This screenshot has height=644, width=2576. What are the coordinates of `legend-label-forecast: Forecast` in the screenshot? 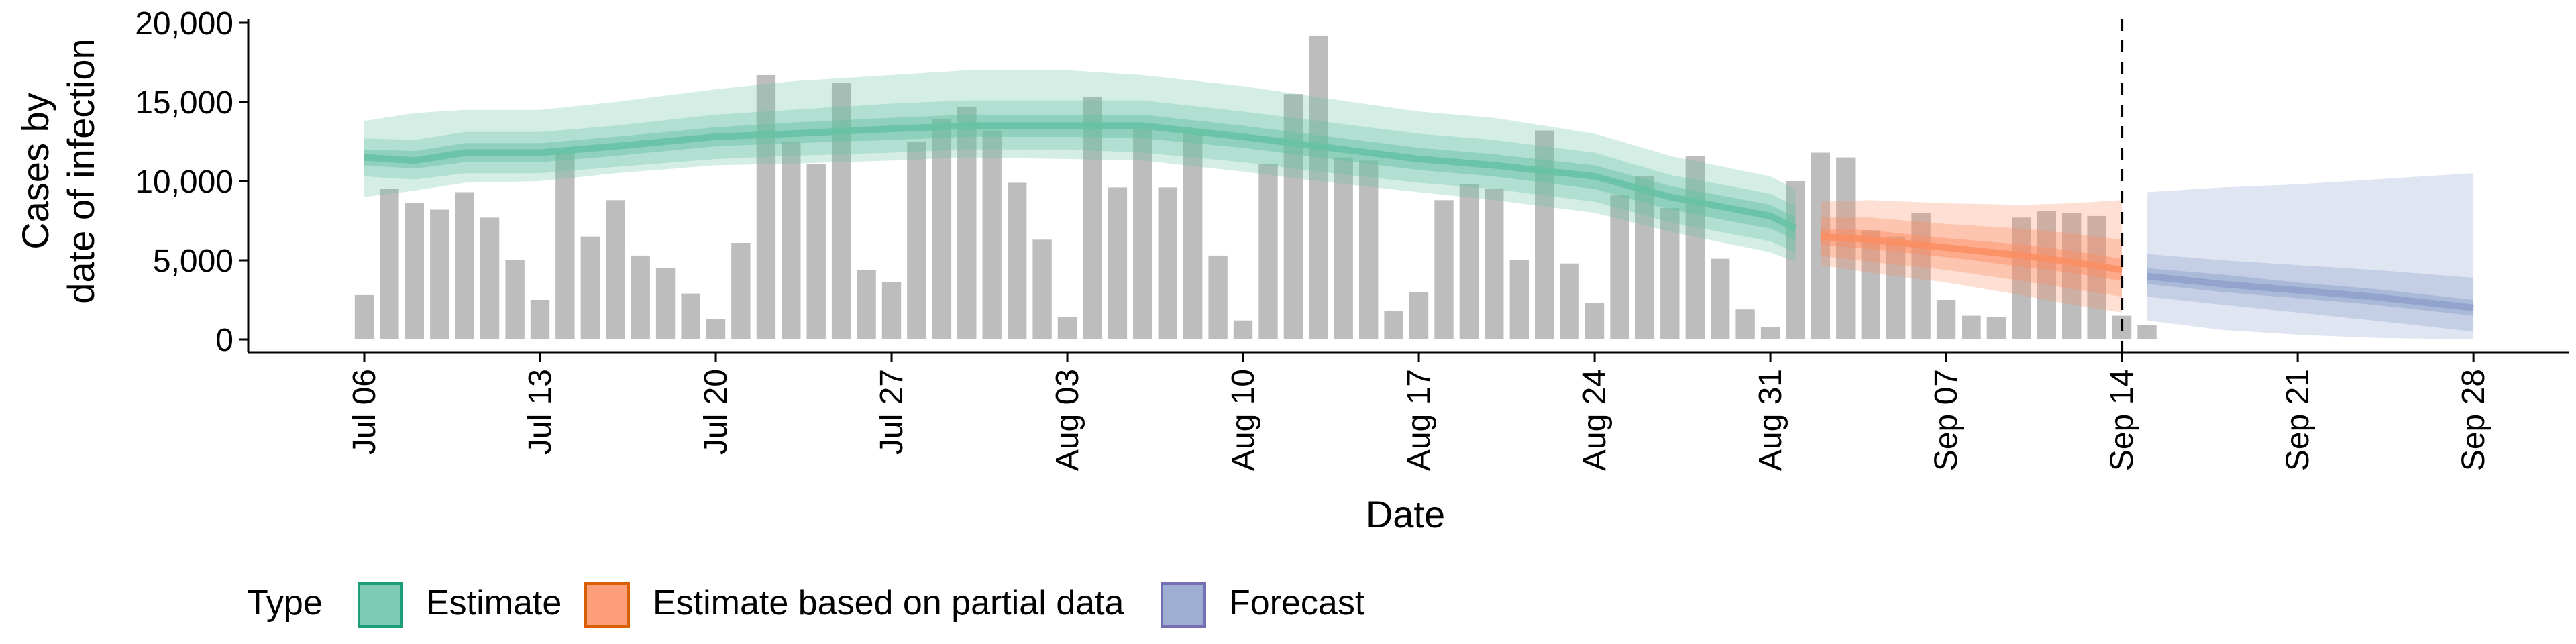 It's located at (1297, 603).